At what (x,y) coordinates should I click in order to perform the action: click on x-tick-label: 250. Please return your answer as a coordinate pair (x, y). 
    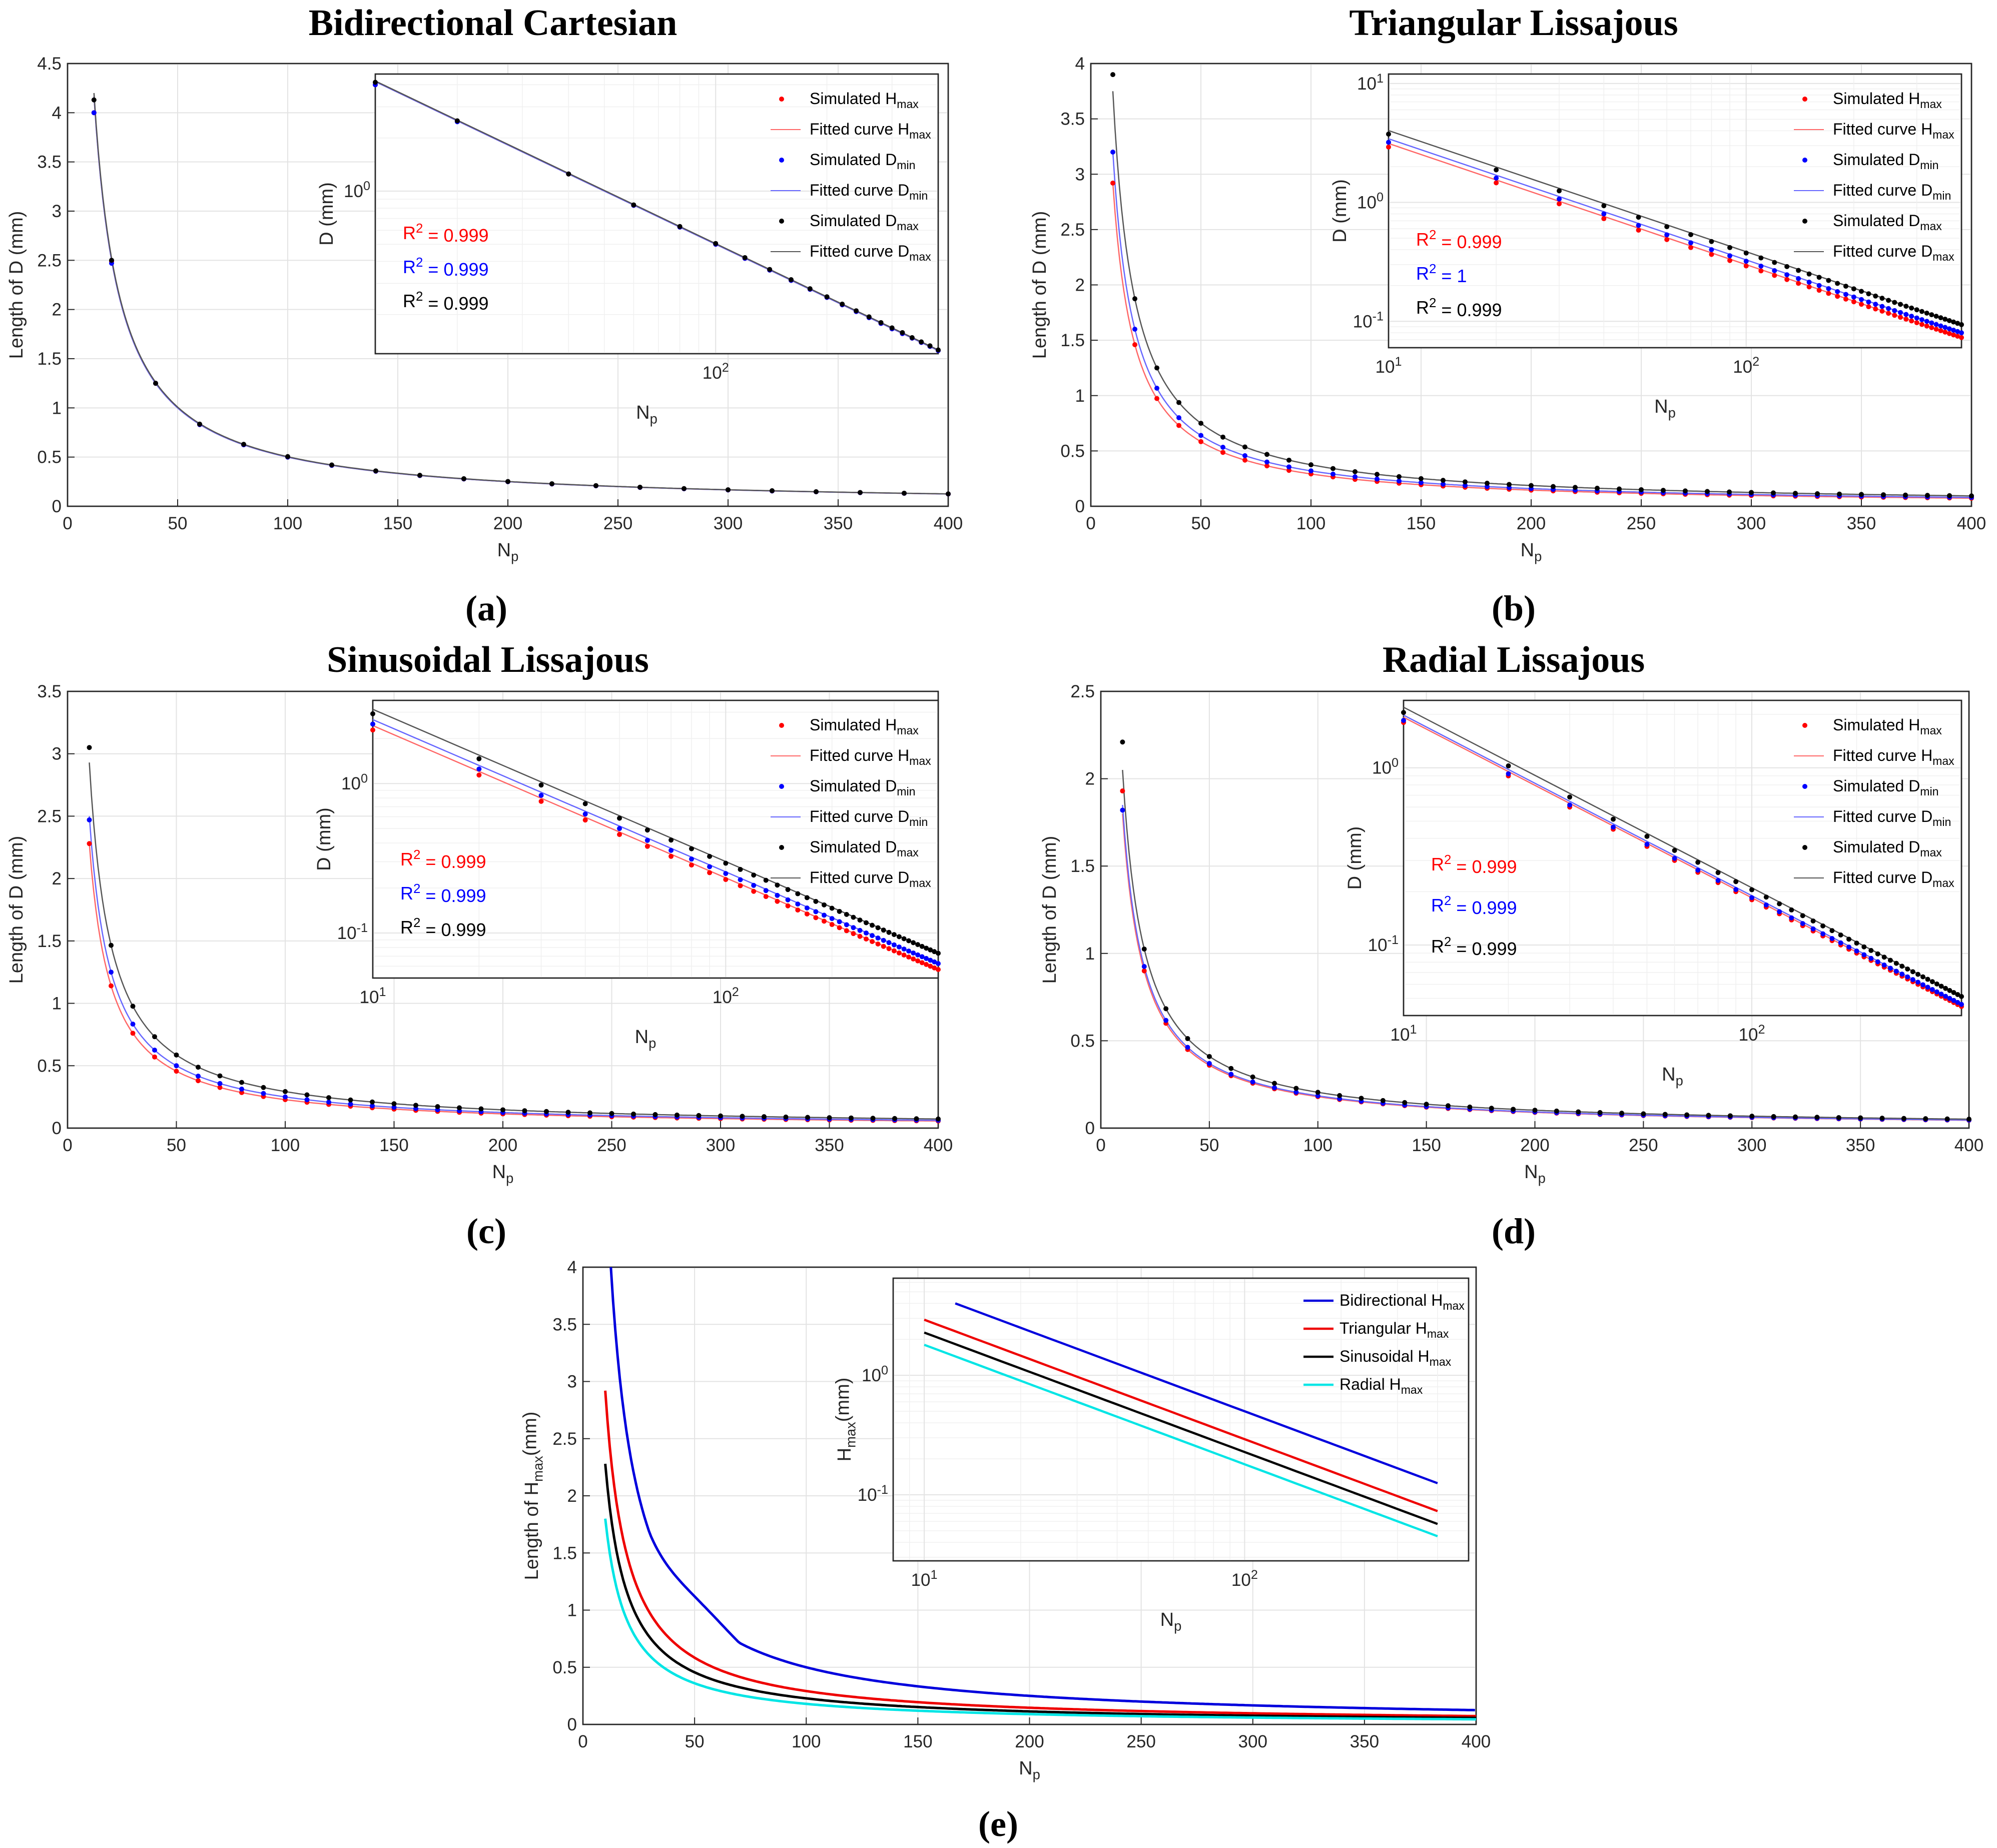
    Looking at the image, I should click on (611, 1145).